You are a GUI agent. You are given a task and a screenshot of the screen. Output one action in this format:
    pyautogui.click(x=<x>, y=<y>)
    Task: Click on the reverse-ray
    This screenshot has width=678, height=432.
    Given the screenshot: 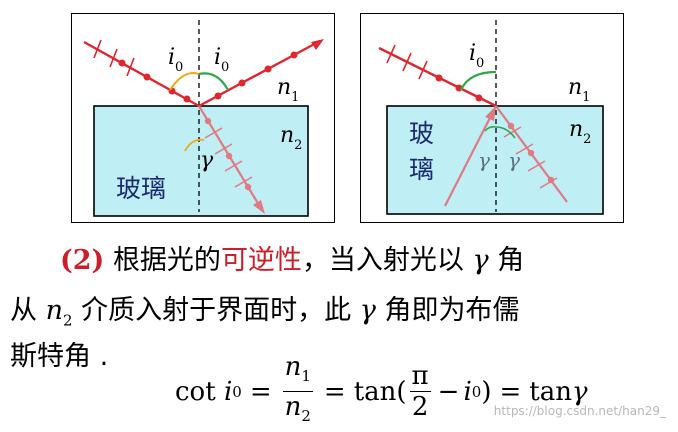 What is the action you would take?
    pyautogui.click(x=470, y=156)
    